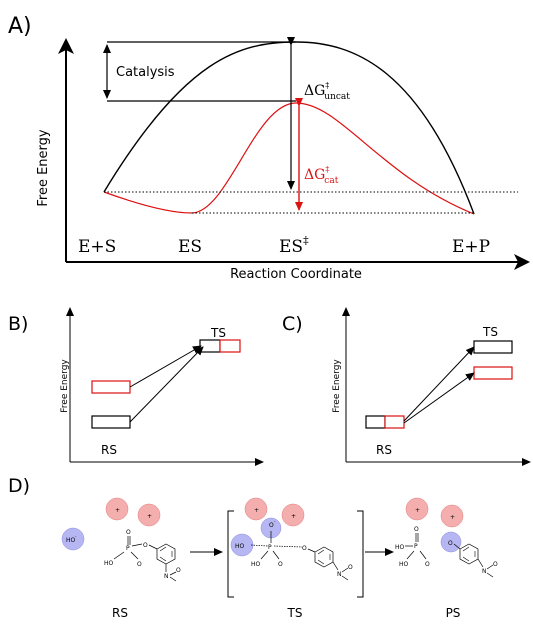 The height and width of the screenshot is (624, 533). Describe the element at coordinates (230, 346) in the screenshot. I see `panel-b-ts-catalyzed-level` at that location.